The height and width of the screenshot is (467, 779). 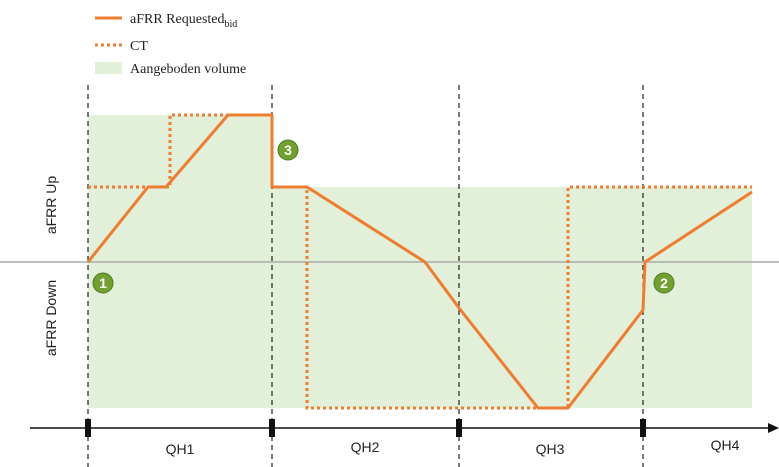 I want to click on period-label: QH3, so click(x=550, y=449).